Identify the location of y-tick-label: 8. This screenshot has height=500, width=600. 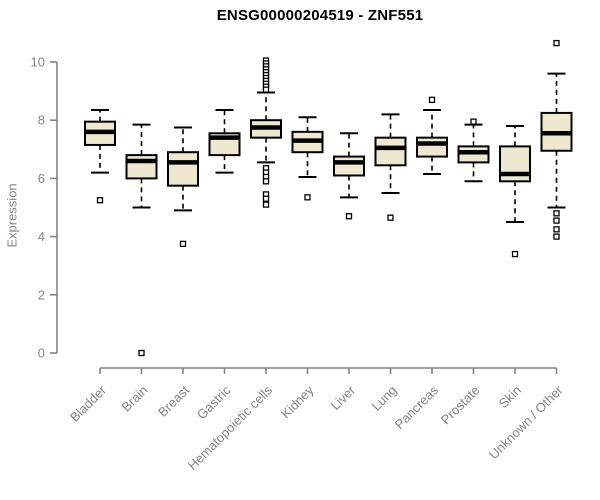
(41, 120).